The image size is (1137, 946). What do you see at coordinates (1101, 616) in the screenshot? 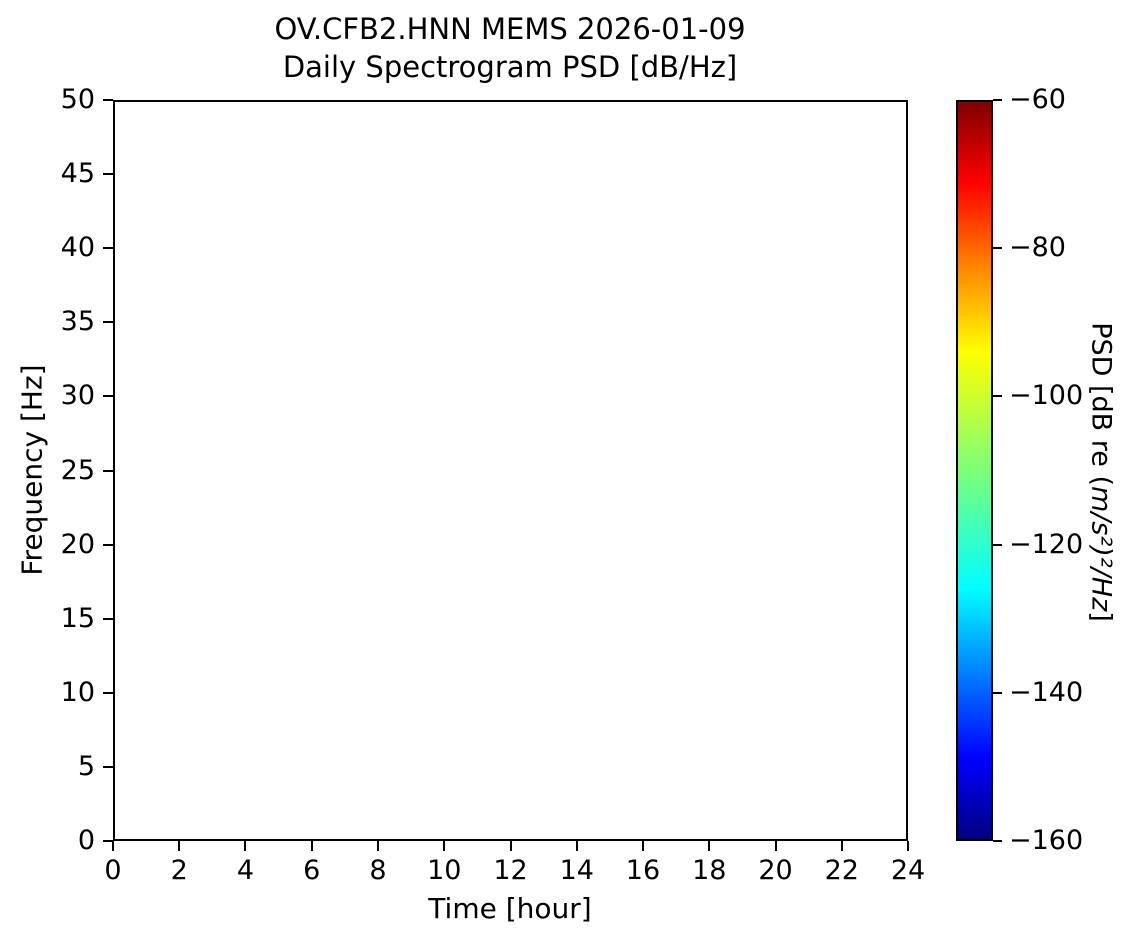
I see `colorbar-label-suffix: ]` at bounding box center [1101, 616].